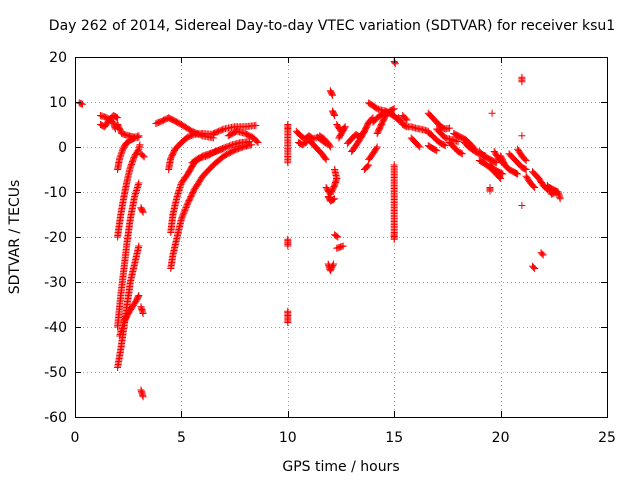  What do you see at coordinates (58, 103) in the screenshot?
I see `y-tick-label: 10` at bounding box center [58, 103].